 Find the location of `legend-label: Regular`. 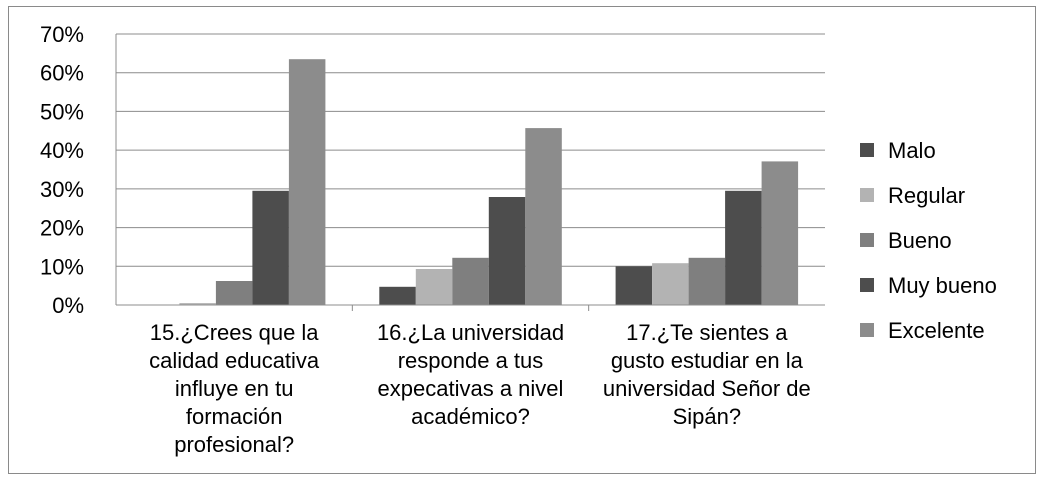

legend-label: Regular is located at coordinates (926, 195).